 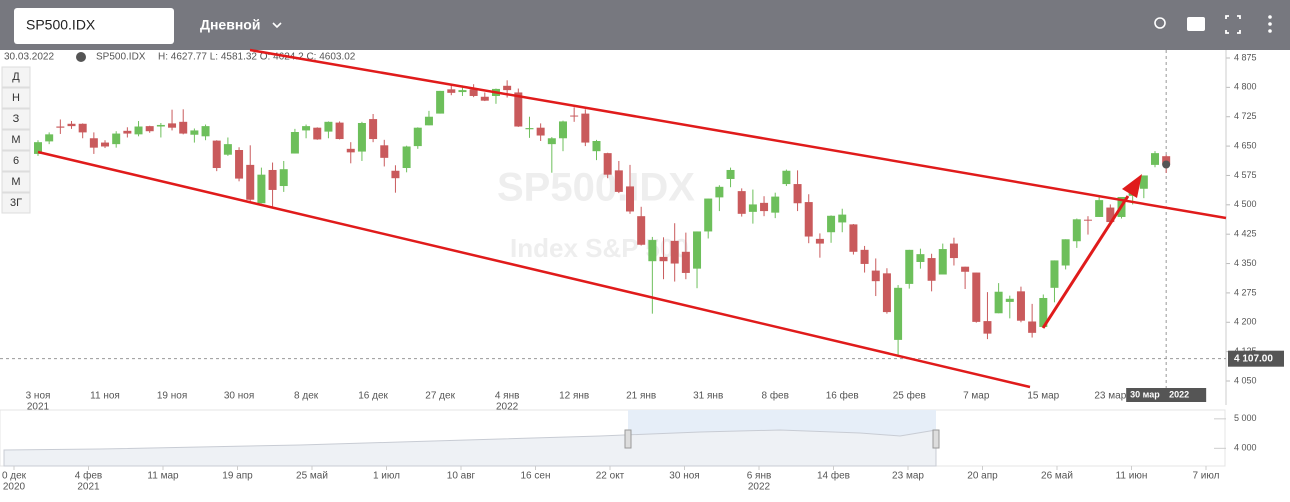 I want to click on period-select: Дневной, so click(x=230, y=25).